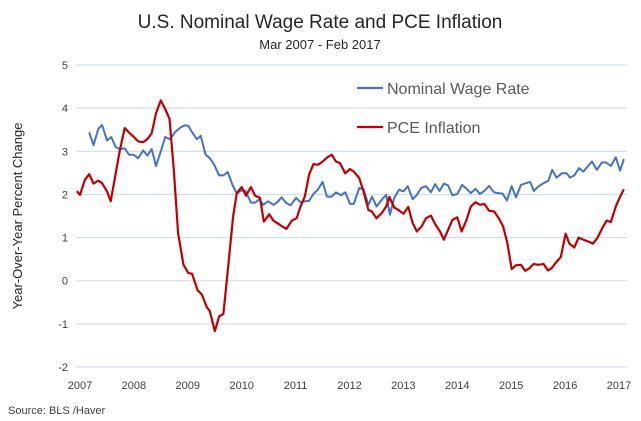 The width and height of the screenshot is (641, 421). What do you see at coordinates (63, 217) in the screenshot?
I see `y-axis-ticks: -2 -1 0 1 2 3 4 5` at bounding box center [63, 217].